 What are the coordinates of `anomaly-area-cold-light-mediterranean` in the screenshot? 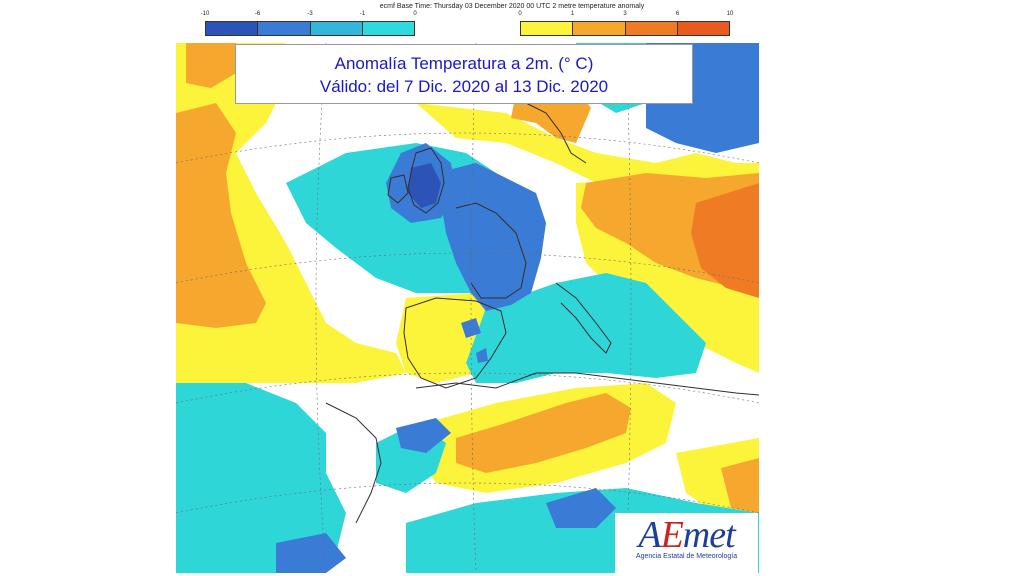 It's located at (586, 328).